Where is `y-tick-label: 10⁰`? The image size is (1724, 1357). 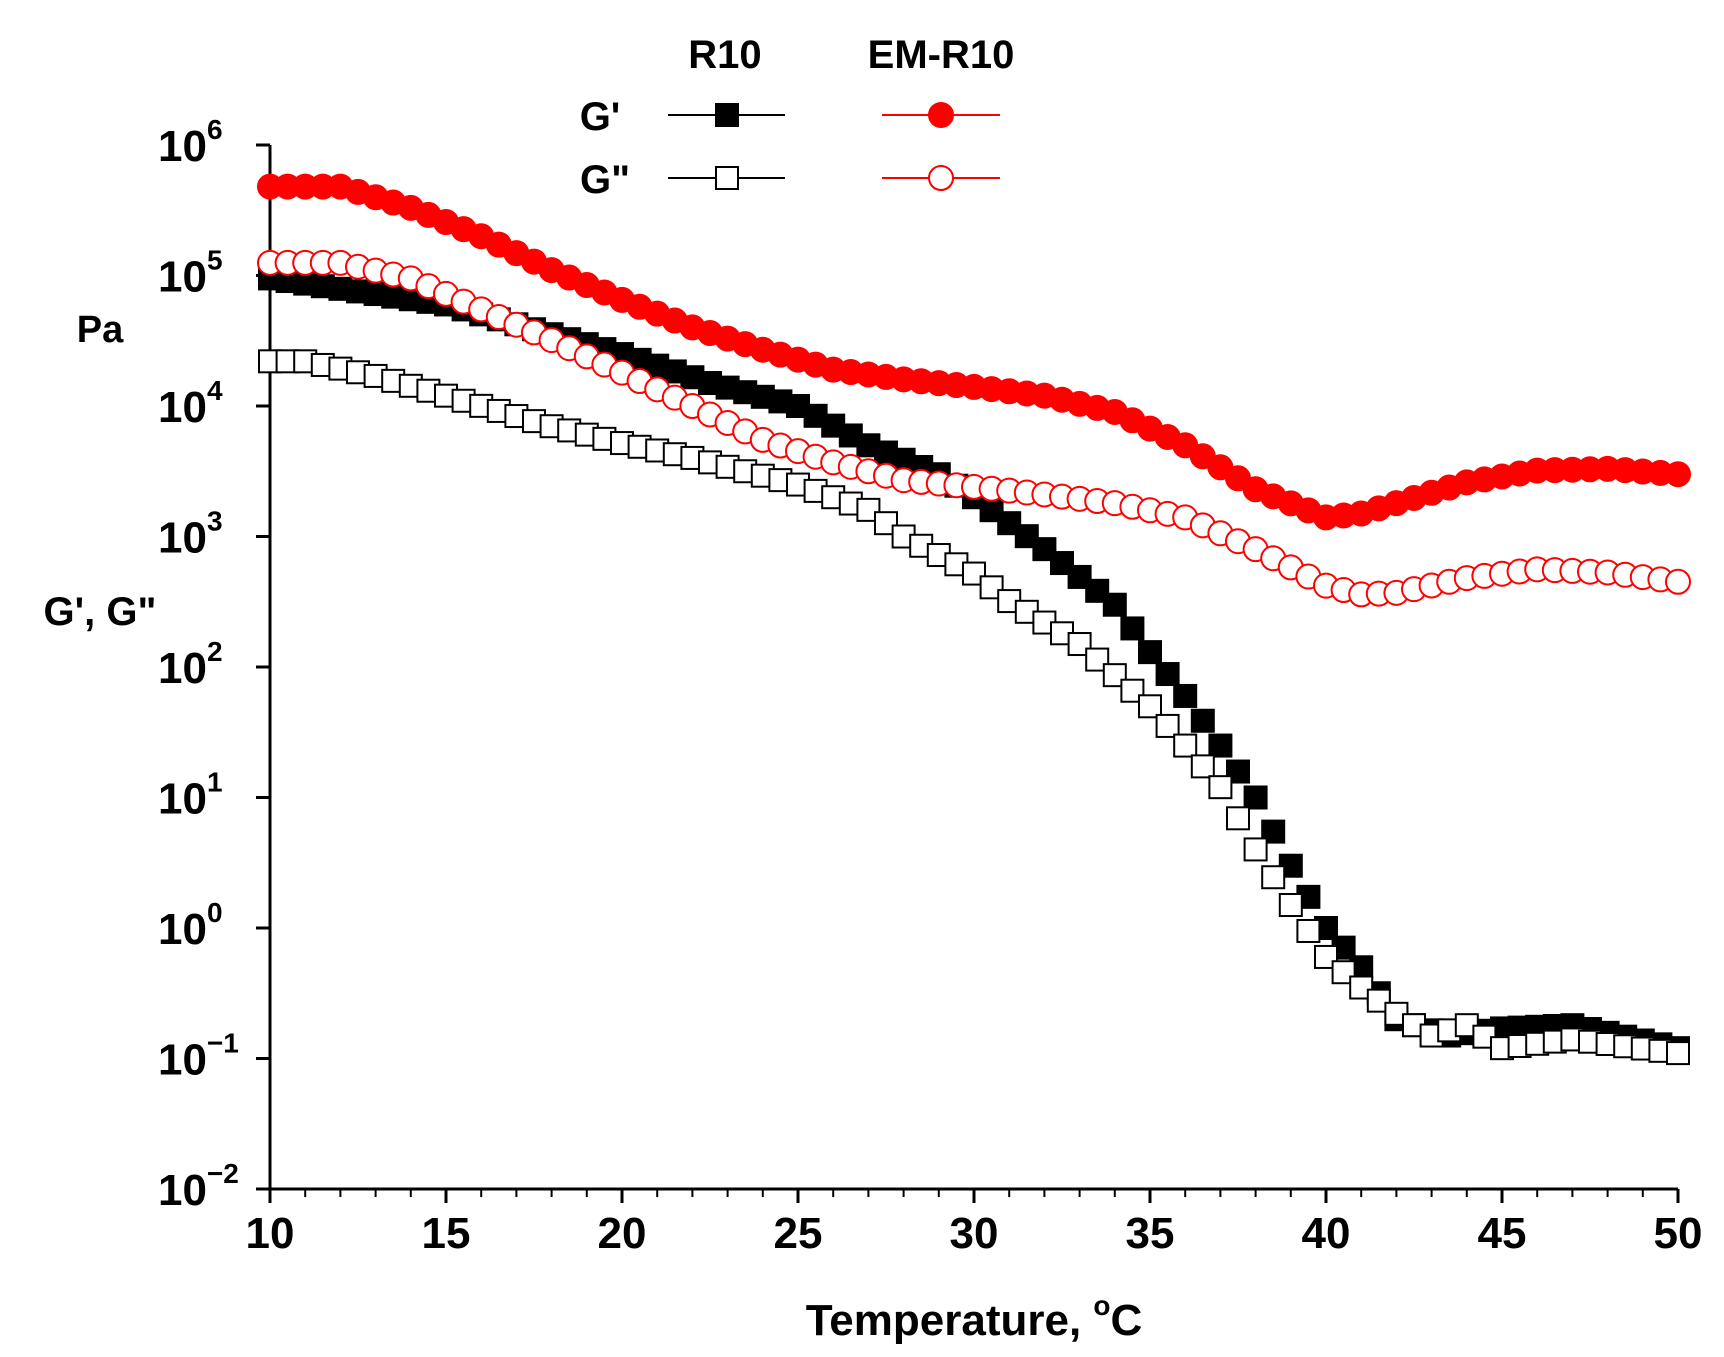
y-tick-label: 10⁰ is located at coordinates (190, 925).